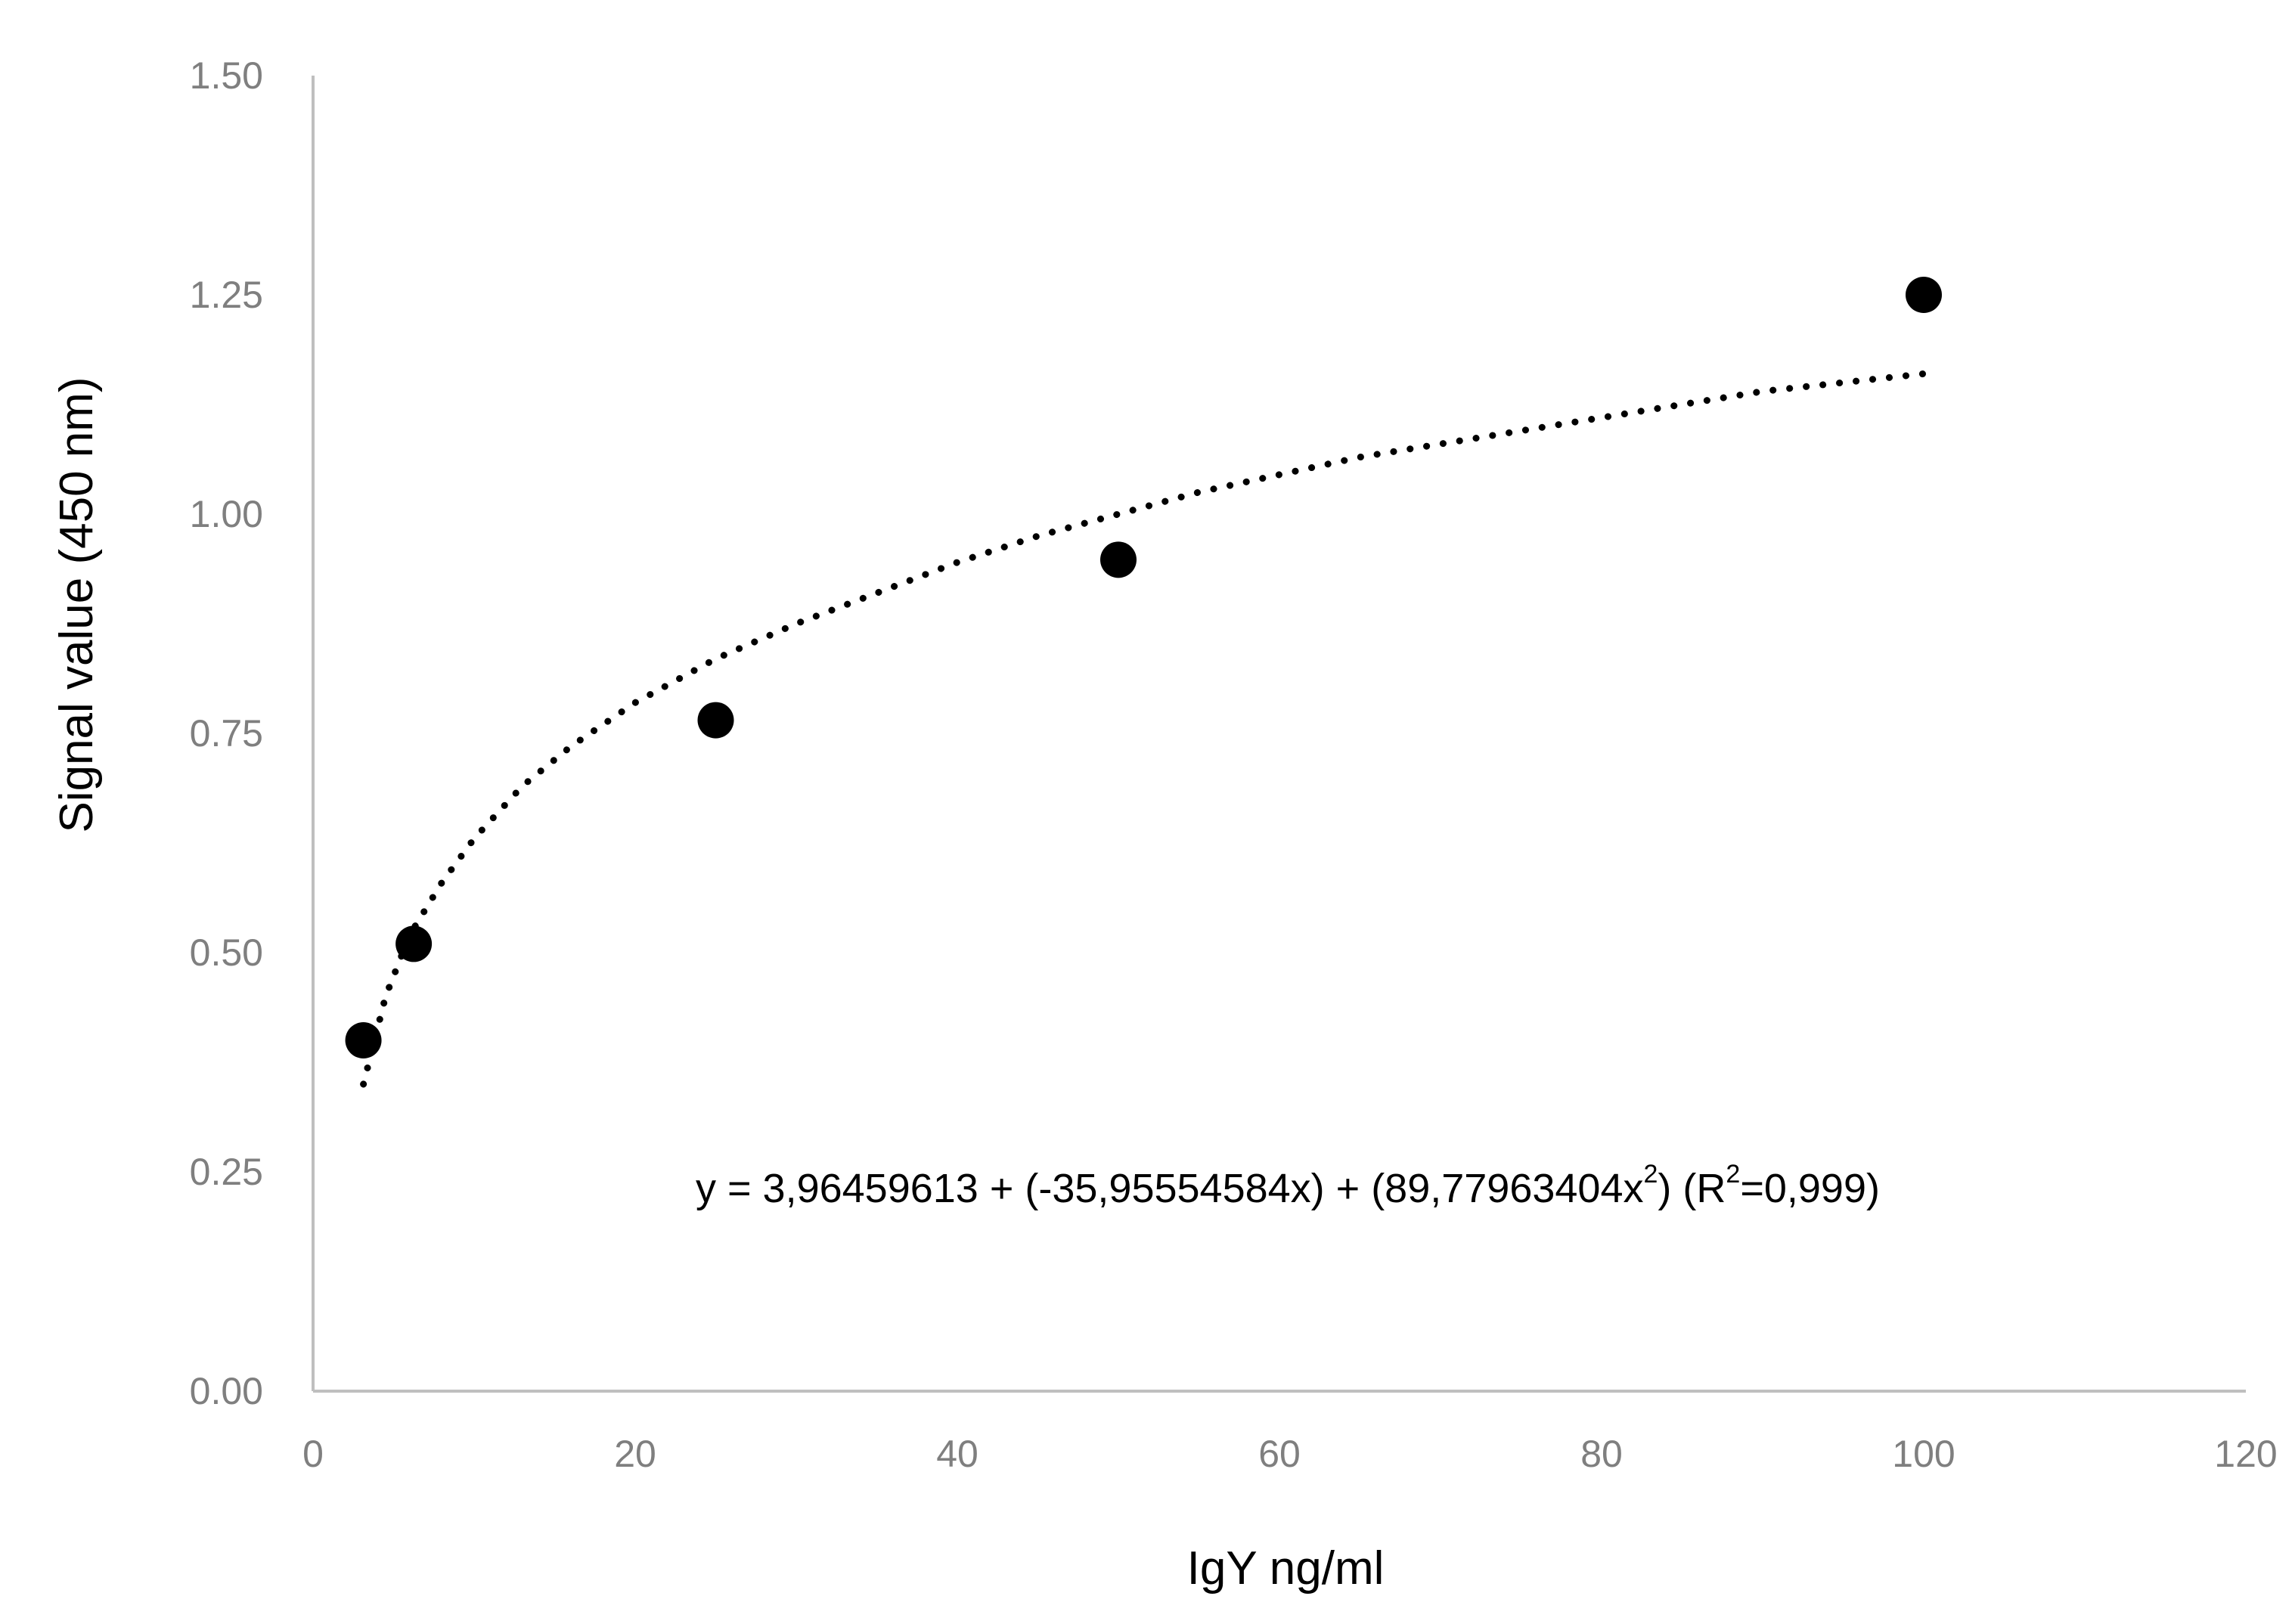 The width and height of the screenshot is (2295, 1624). I want to click on y-tick-label: 0.75, so click(226, 733).